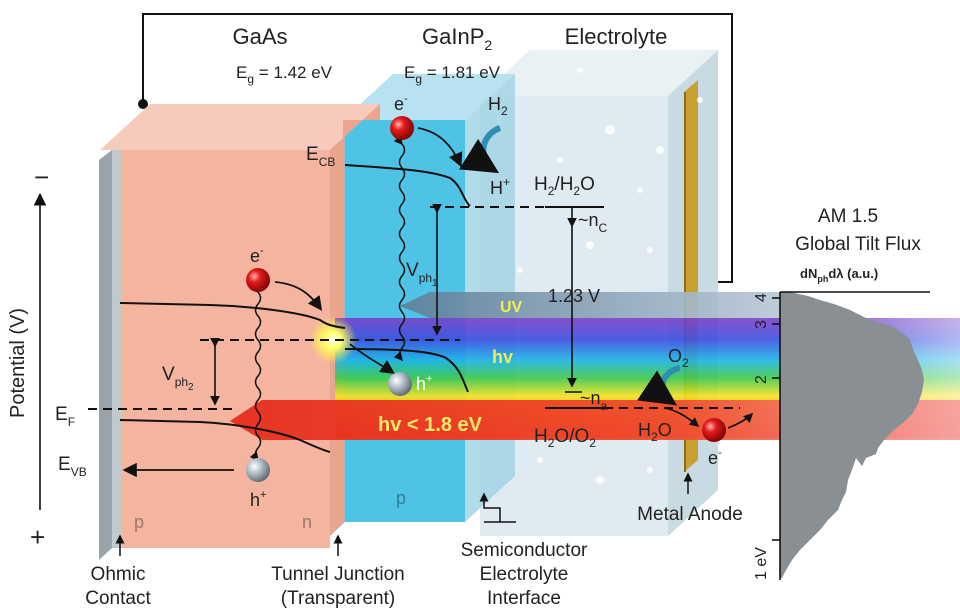 This screenshot has height=609, width=960. Describe the element at coordinates (284, 74) in the screenshot. I see `gaas-eg: Eg = 1.42 eV` at that location.